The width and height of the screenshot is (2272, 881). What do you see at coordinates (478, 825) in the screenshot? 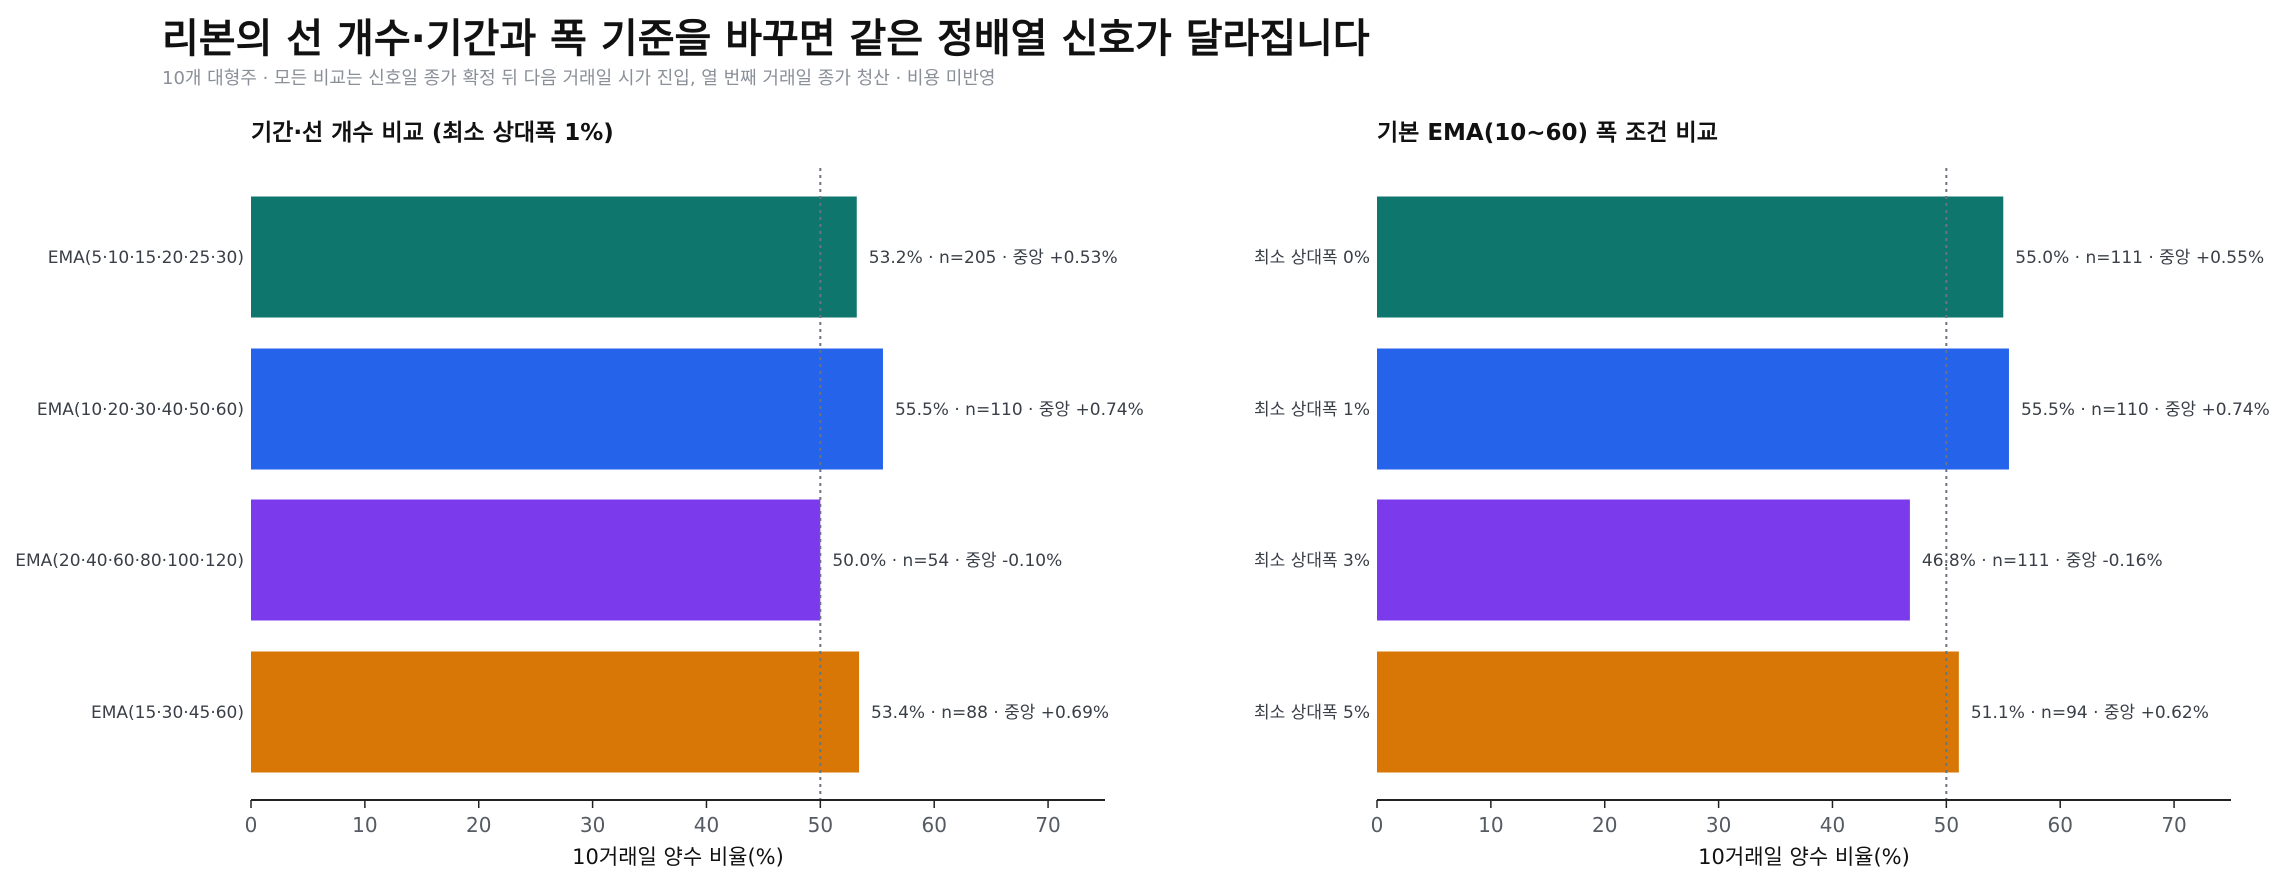
I see `panel-1-x-tick-label: 20` at bounding box center [478, 825].